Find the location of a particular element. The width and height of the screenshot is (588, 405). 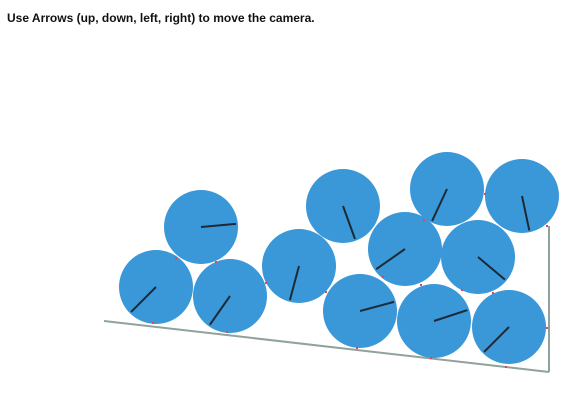

ball-6-spoke is located at coordinates (377, 306).